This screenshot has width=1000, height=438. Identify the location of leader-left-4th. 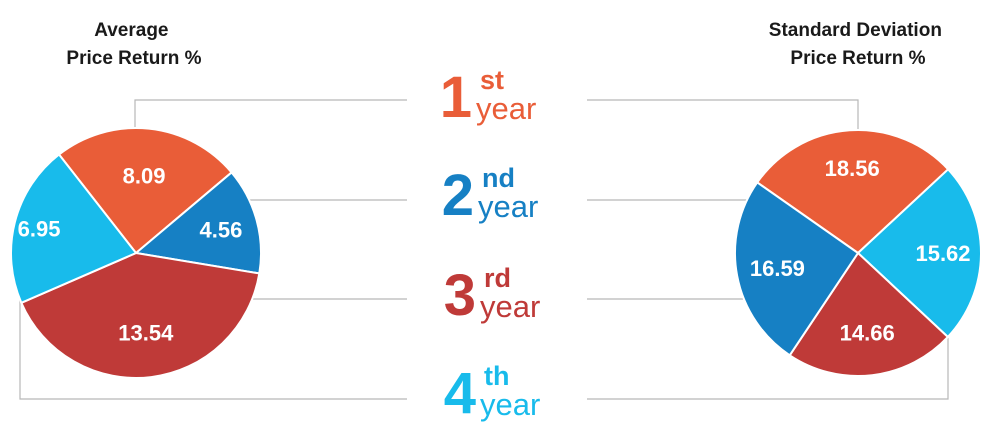
(213, 350).